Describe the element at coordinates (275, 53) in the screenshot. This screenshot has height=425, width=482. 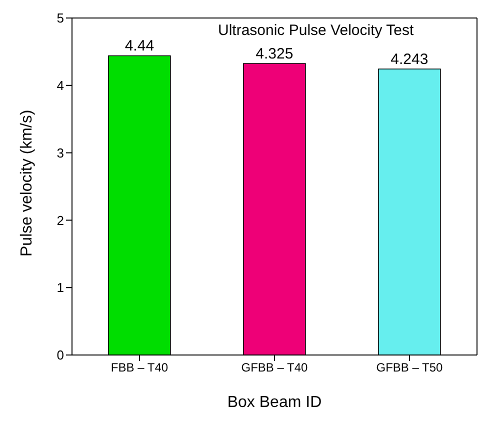
I see `data-label: 4.325` at that location.